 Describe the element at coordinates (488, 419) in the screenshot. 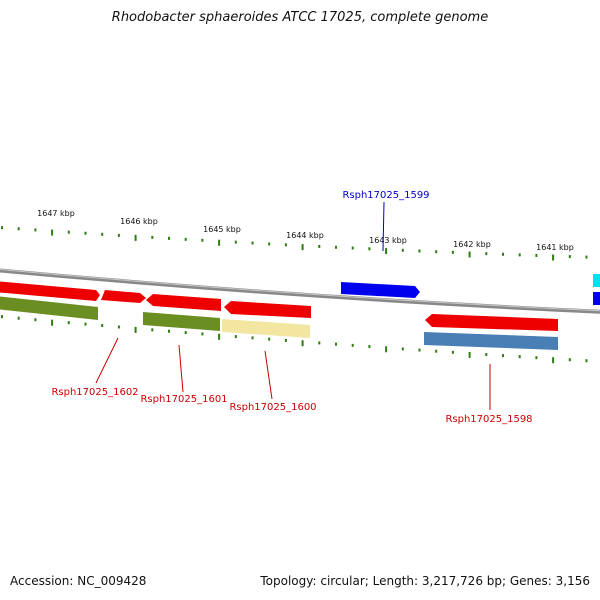

I see `gene-label: Rsph17025_1598` at that location.